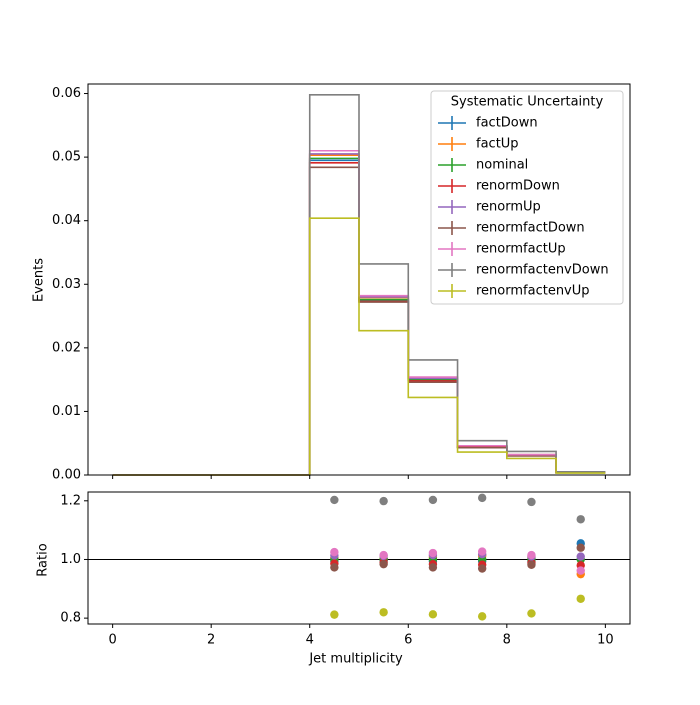 This screenshot has height=705, width=700. What do you see at coordinates (508, 207) in the screenshot?
I see `legend-label: renormUp` at bounding box center [508, 207].